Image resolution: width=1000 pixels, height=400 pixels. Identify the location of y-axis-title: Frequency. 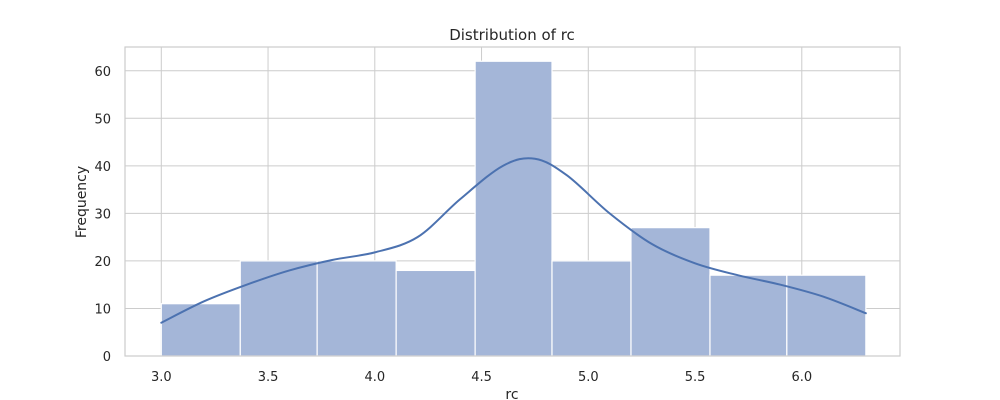
(82, 202).